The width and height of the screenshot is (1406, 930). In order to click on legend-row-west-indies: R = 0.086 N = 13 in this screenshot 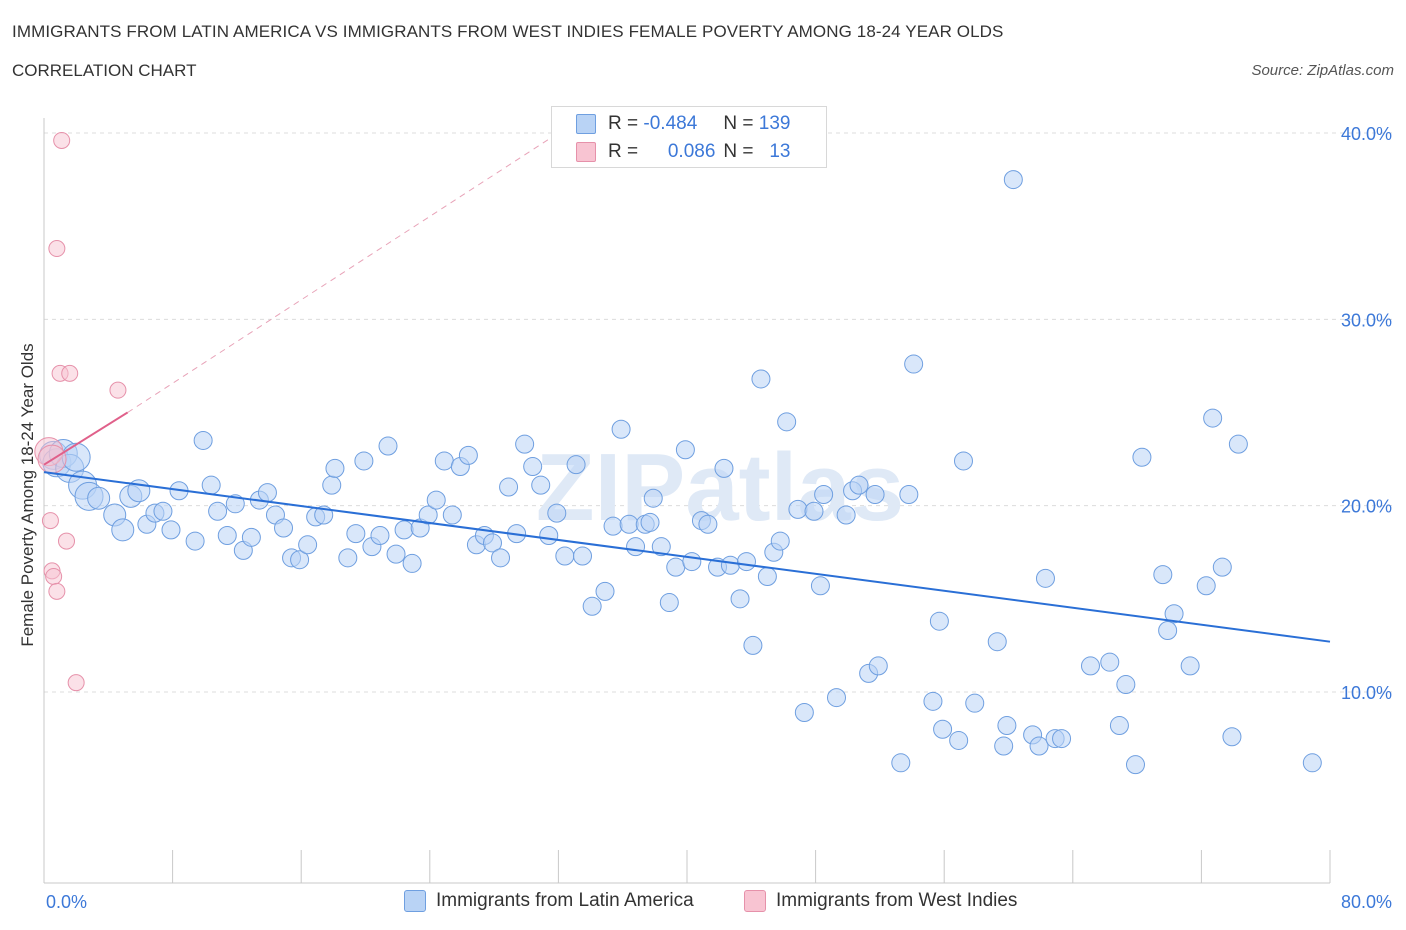, I will do `click(683, 152)`.